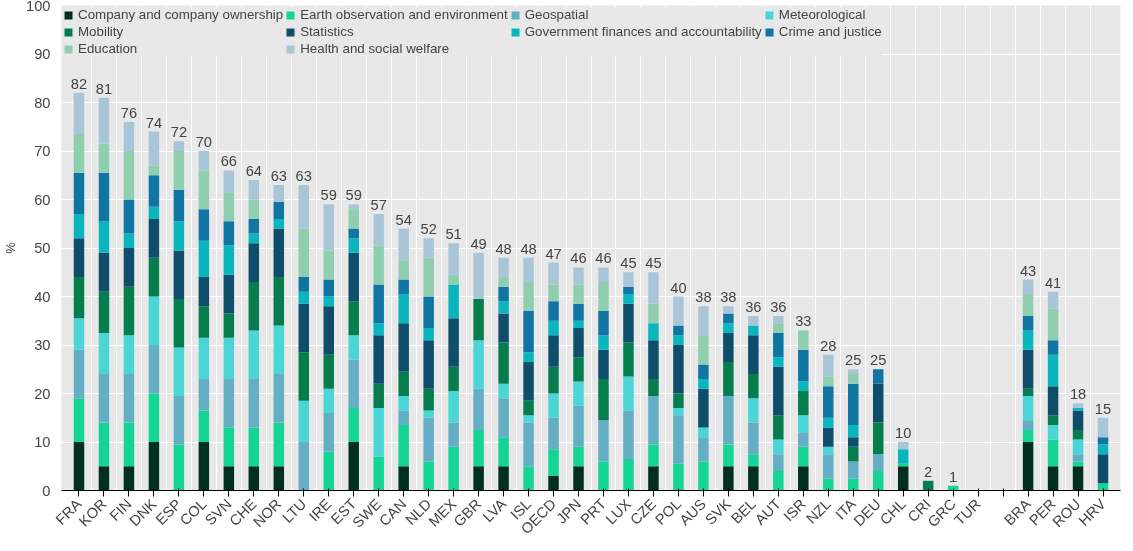  I want to click on total-label: 18, so click(1078, 394).